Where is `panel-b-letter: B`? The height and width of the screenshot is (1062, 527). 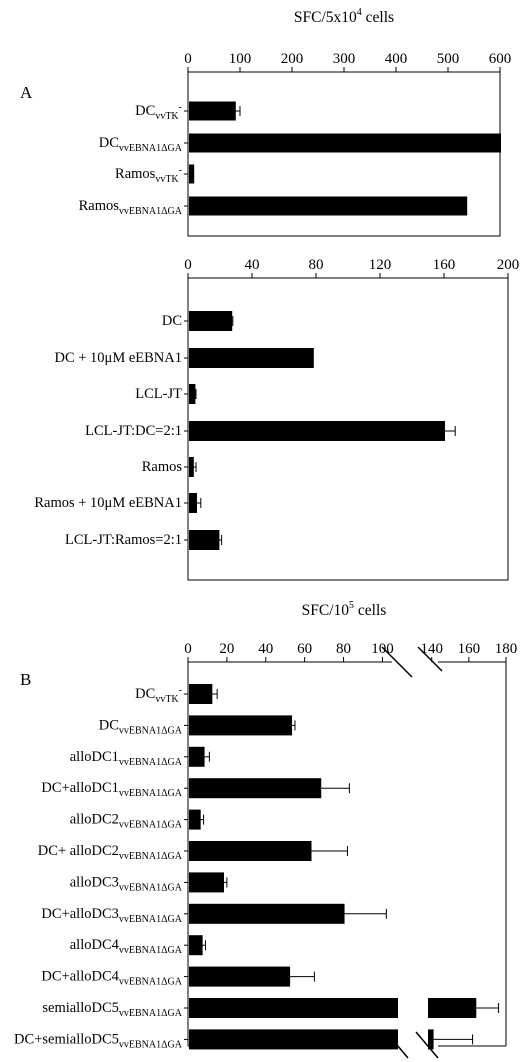 panel-b-letter: B is located at coordinates (25, 679).